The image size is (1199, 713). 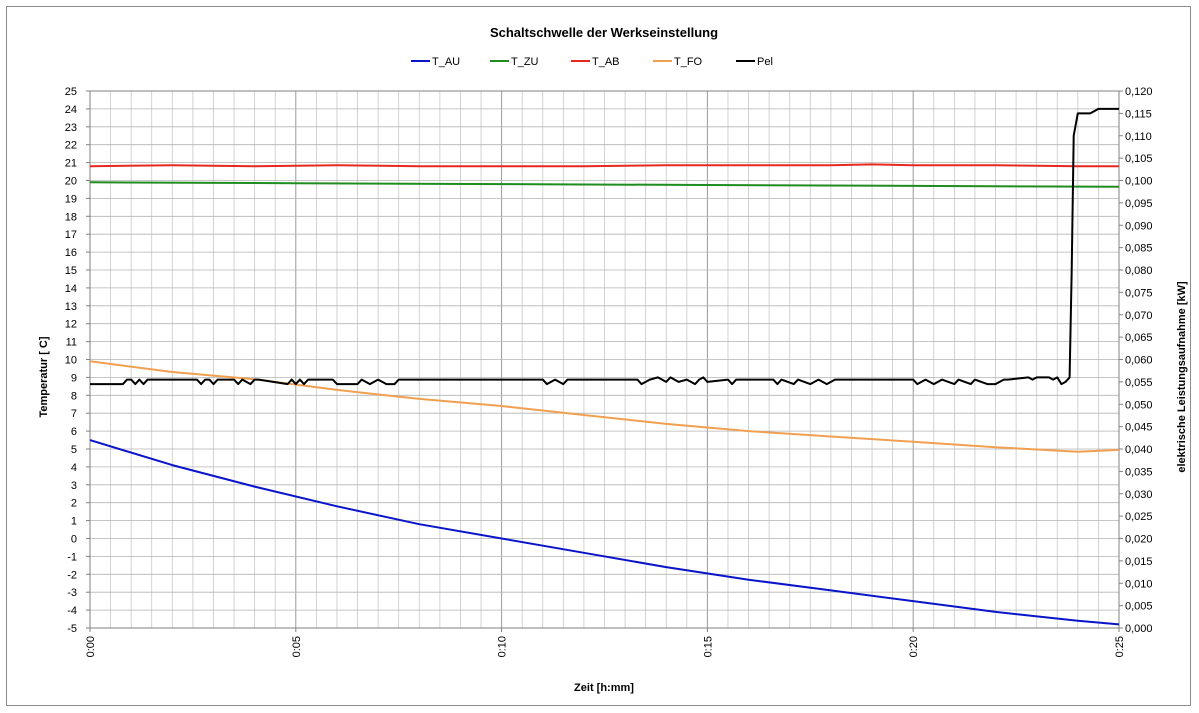 What do you see at coordinates (71, 92) in the screenshot?
I see `y-tick-label: 25` at bounding box center [71, 92].